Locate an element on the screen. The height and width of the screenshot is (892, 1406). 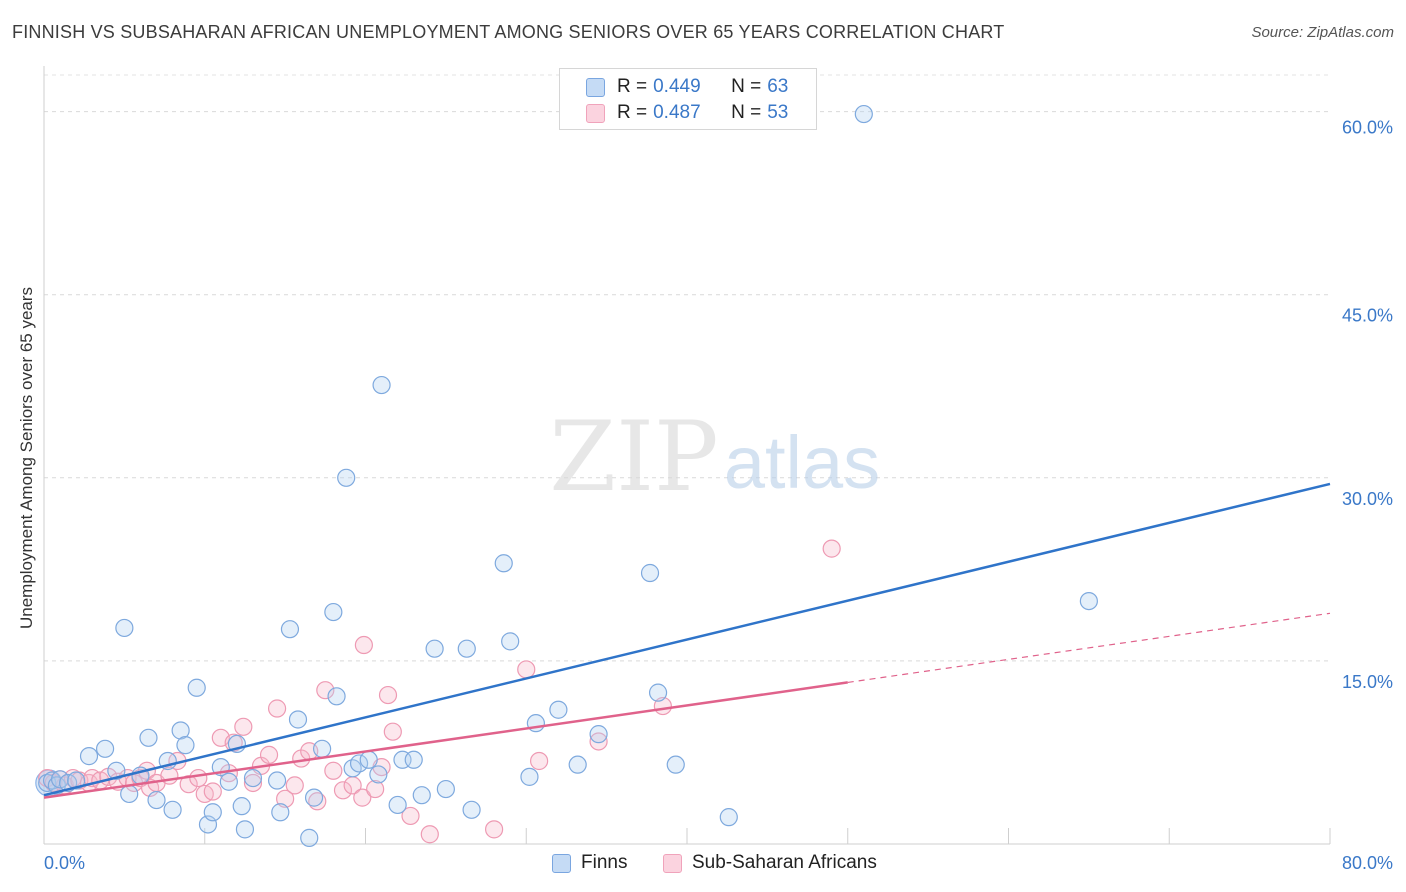
africans-legend-label: Sub-Saharan Africans is located at coordinates (784, 862).